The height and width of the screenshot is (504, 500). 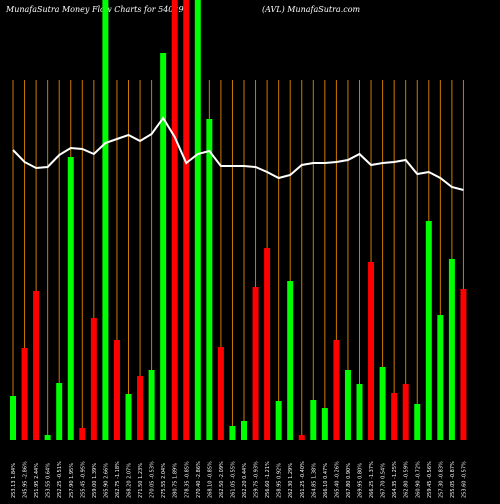 What do you see at coordinates (233, 479) in the screenshot?
I see `x-tick-label: 261.05 -0.55%` at bounding box center [233, 479].